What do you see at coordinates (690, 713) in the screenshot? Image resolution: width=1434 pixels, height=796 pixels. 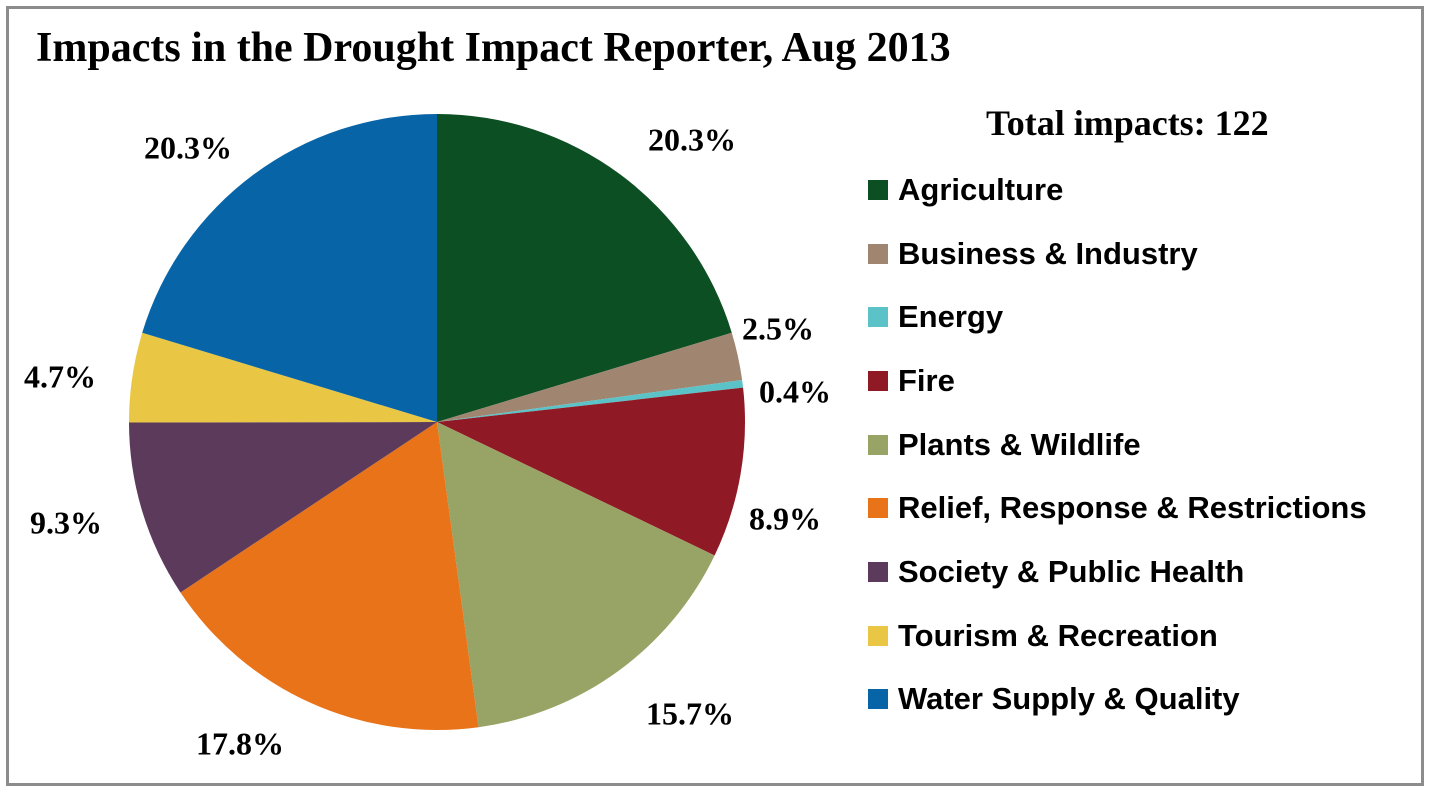 I see `slice-value-label: 15.7%` at bounding box center [690, 713].